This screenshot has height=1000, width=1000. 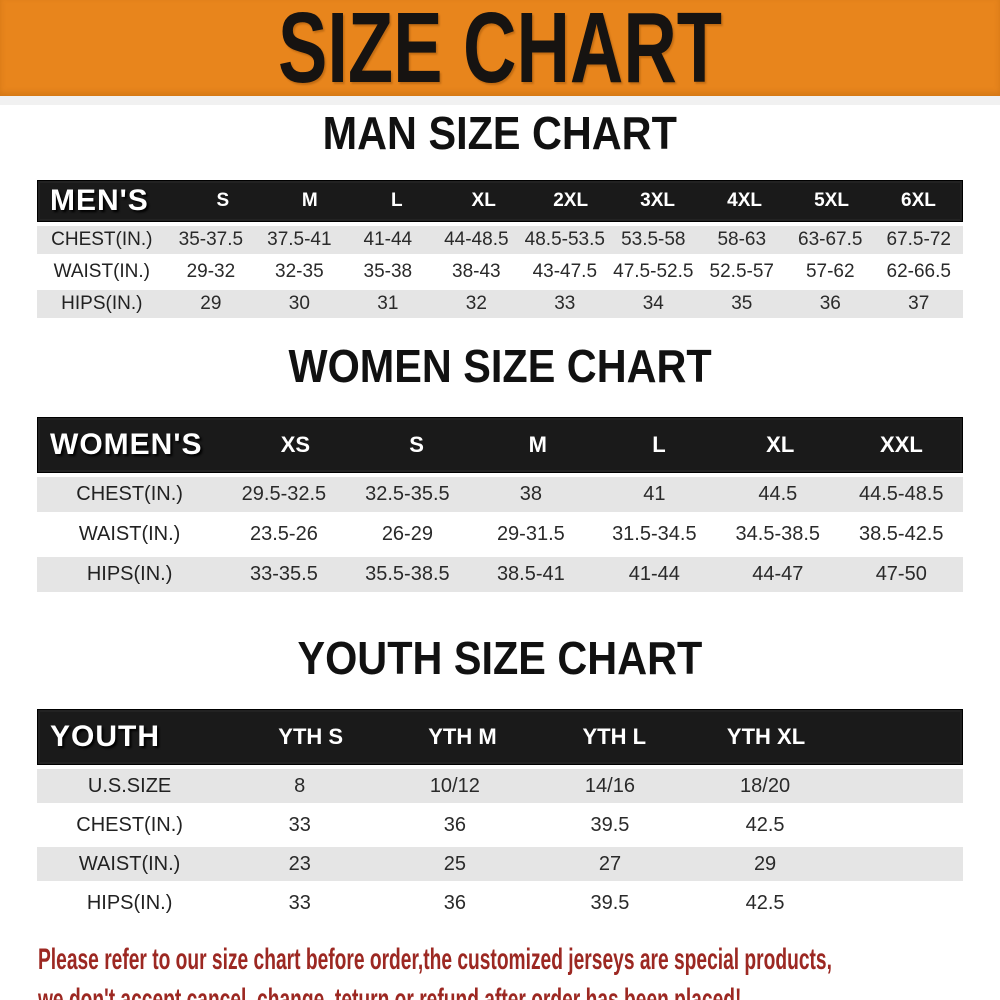 What do you see at coordinates (299, 271) in the screenshot?
I see `size-value: 32-35` at bounding box center [299, 271].